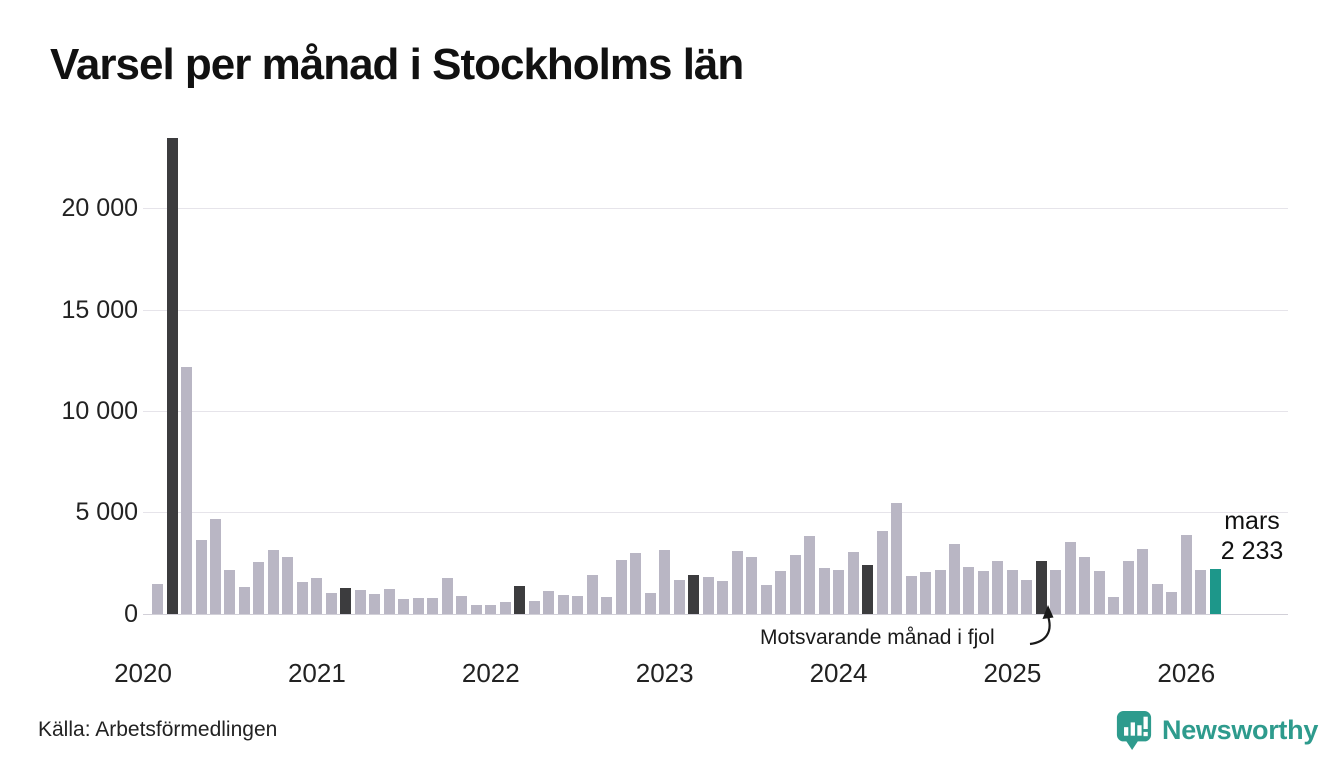 The width and height of the screenshot is (1340, 780). Describe the element at coordinates (490, 673) in the screenshot. I see `x-axis-year-2022: 2022` at that location.